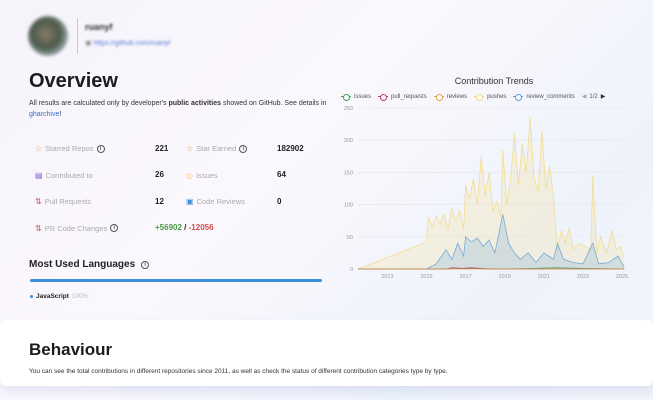 The image size is (653, 400). Describe the element at coordinates (356, 97) in the screenshot. I see `legend-item-issues: issues` at that location.